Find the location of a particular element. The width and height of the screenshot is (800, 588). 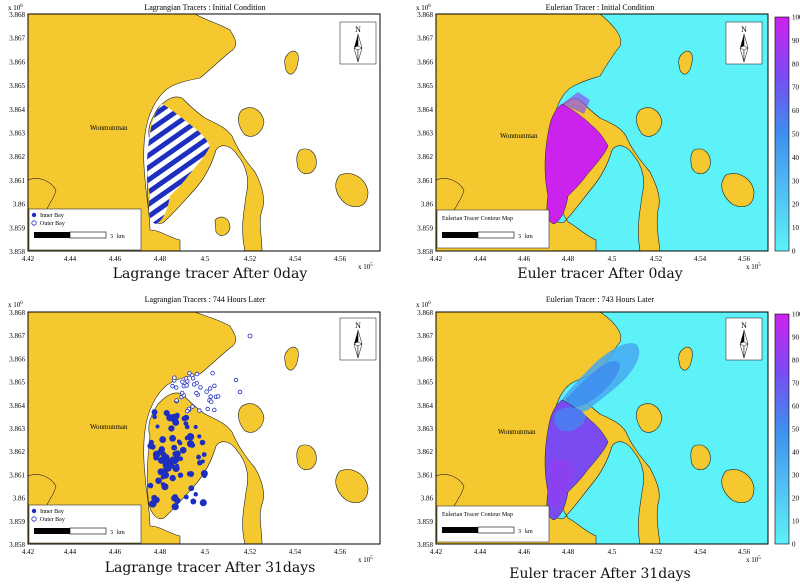

place-label: Wonmunman is located at coordinates (517, 432).